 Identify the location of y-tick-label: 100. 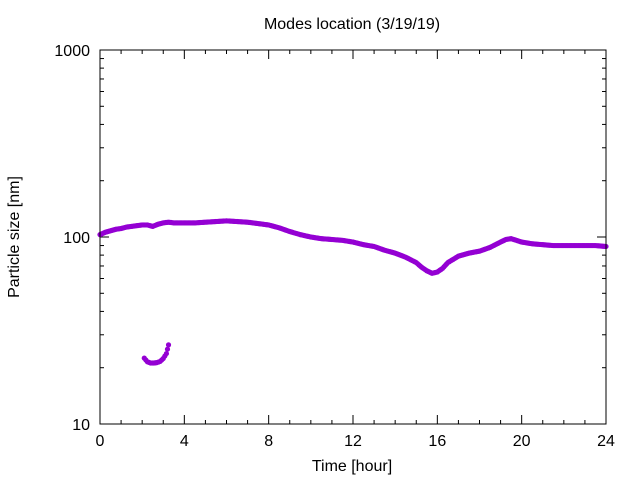
(76, 238).